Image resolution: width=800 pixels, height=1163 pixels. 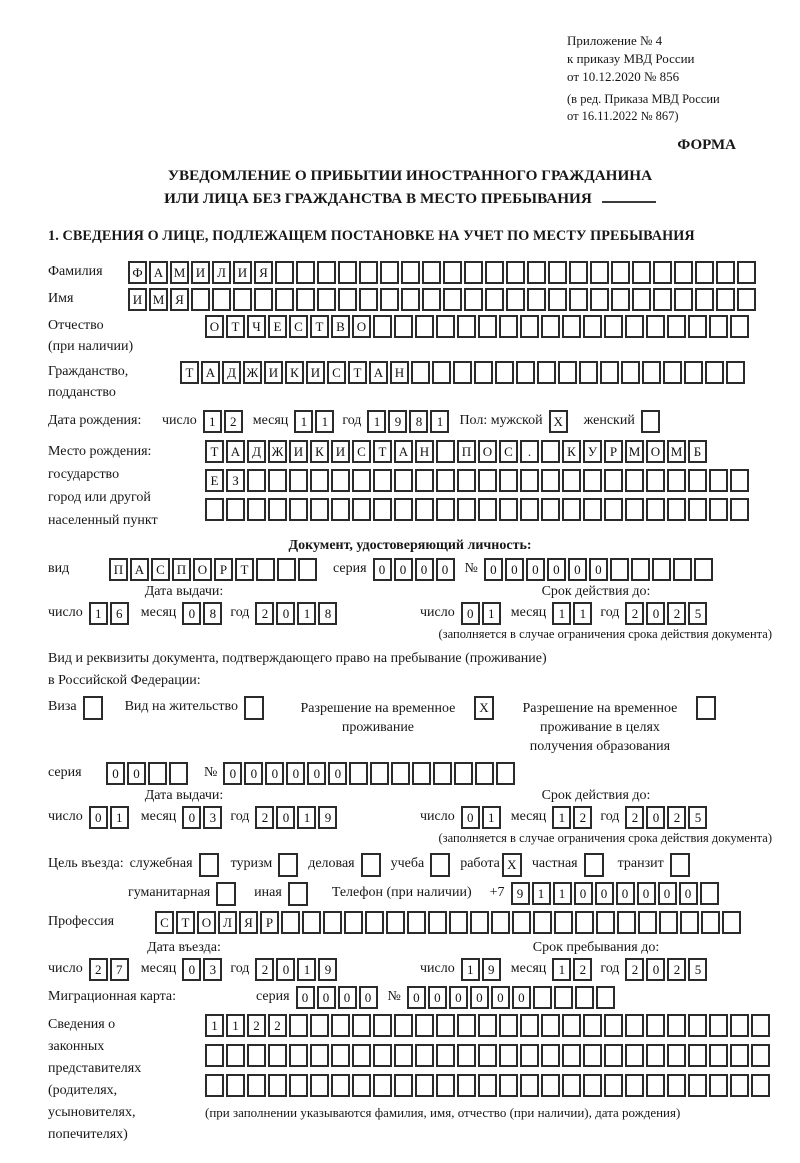 What do you see at coordinates (328, 969) in the screenshot?
I see `char-cell: 9` at bounding box center [328, 969].